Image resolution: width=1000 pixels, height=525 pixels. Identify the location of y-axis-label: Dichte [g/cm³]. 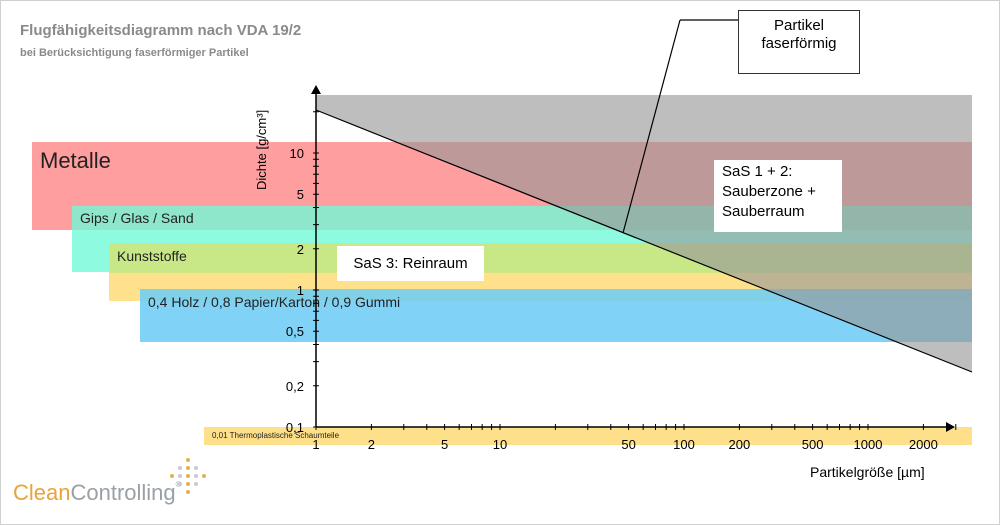
(261, 150).